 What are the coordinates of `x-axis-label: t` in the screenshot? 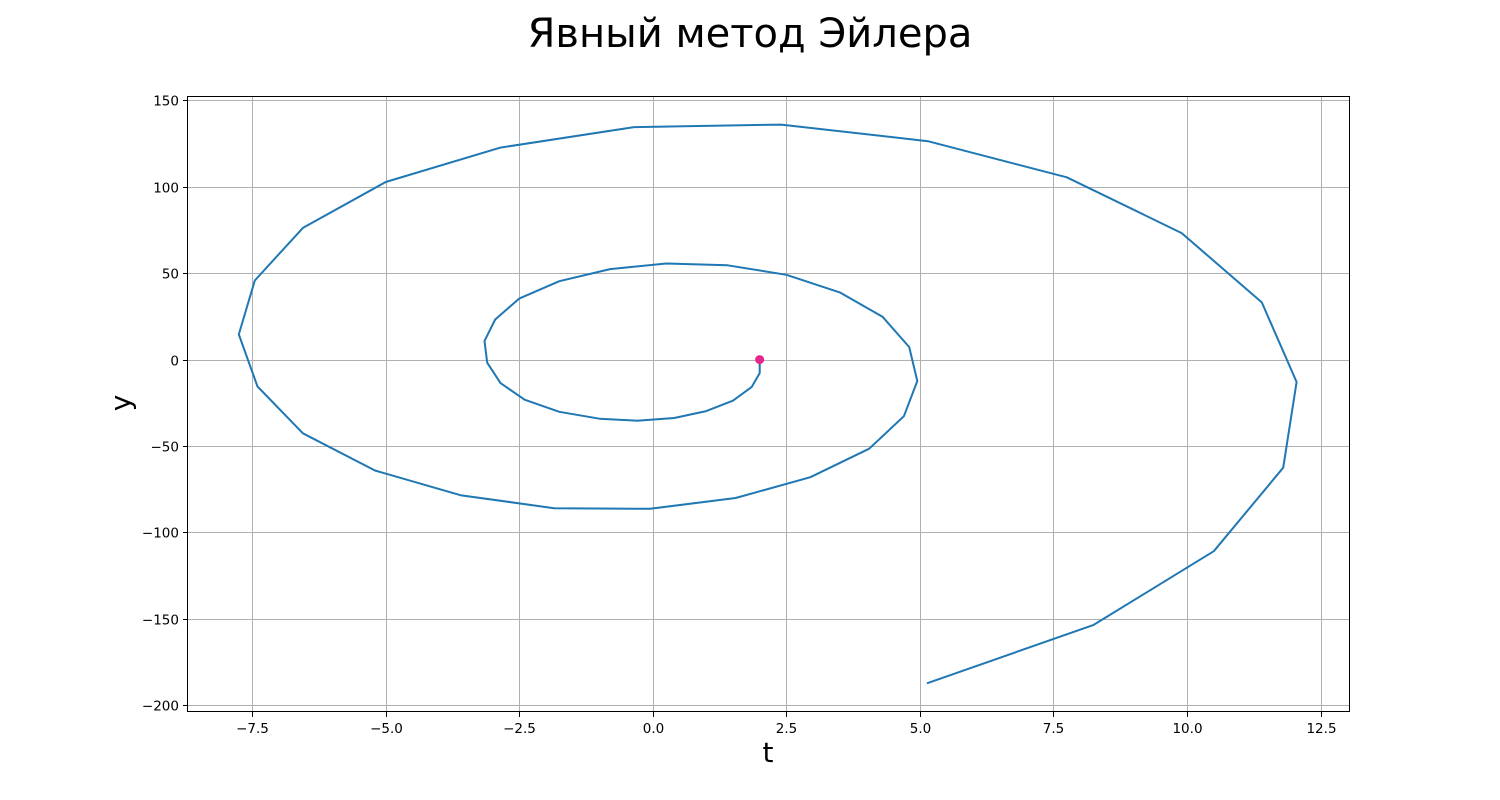 It's located at (768, 752).